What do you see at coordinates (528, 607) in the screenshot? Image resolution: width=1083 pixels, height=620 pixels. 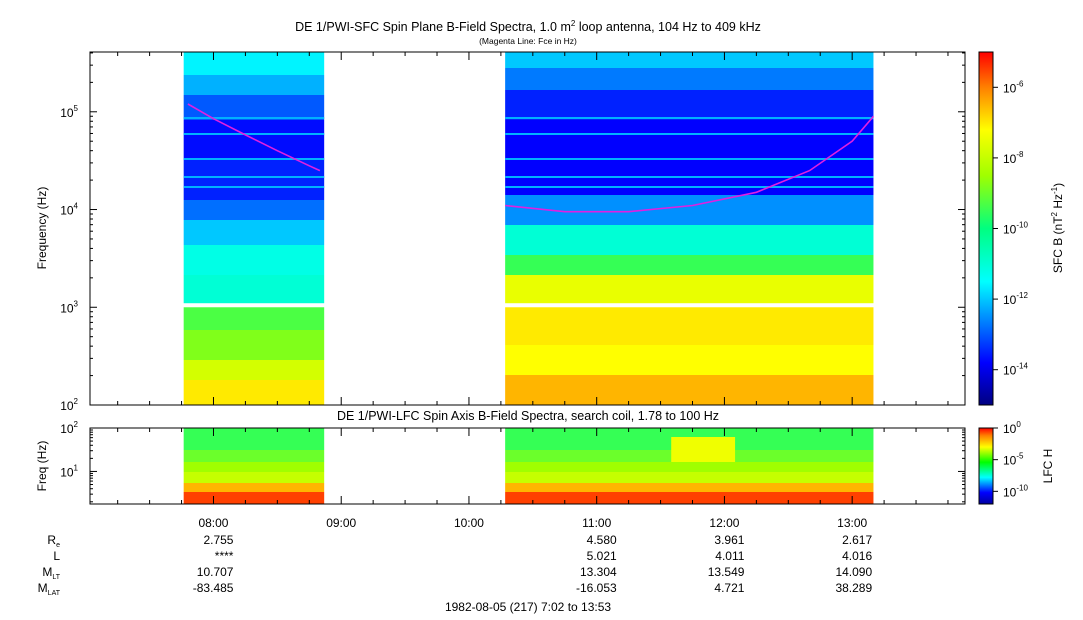 I see `footer-date: 1982-08-05 (217) 7:02 to 13:53` at bounding box center [528, 607].